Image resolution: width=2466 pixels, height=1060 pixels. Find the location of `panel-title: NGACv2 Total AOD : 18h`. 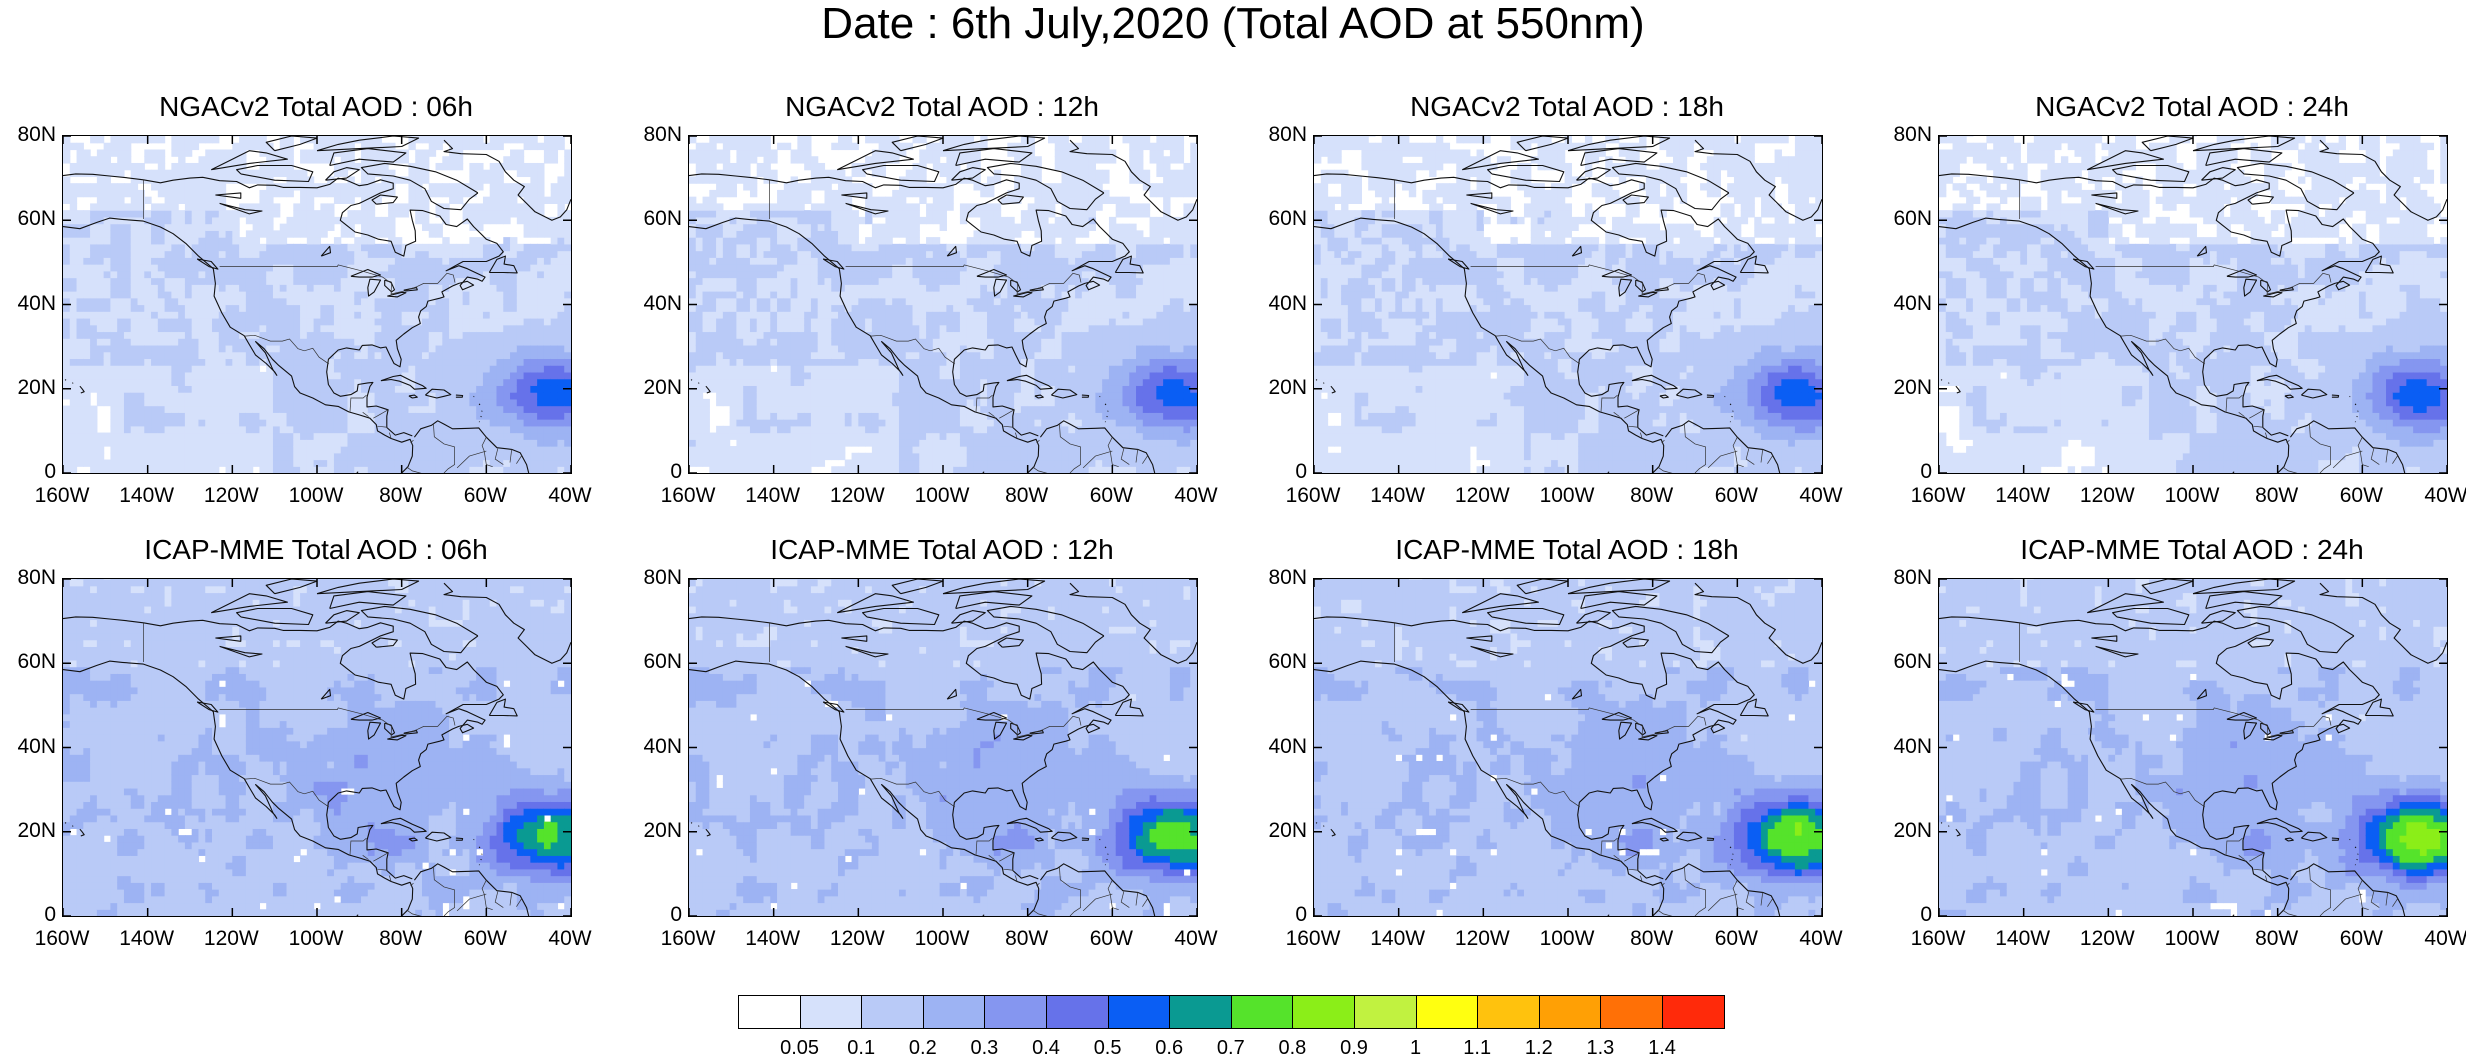

panel-title: NGACv2 Total AOD : 18h is located at coordinates (1567, 107).